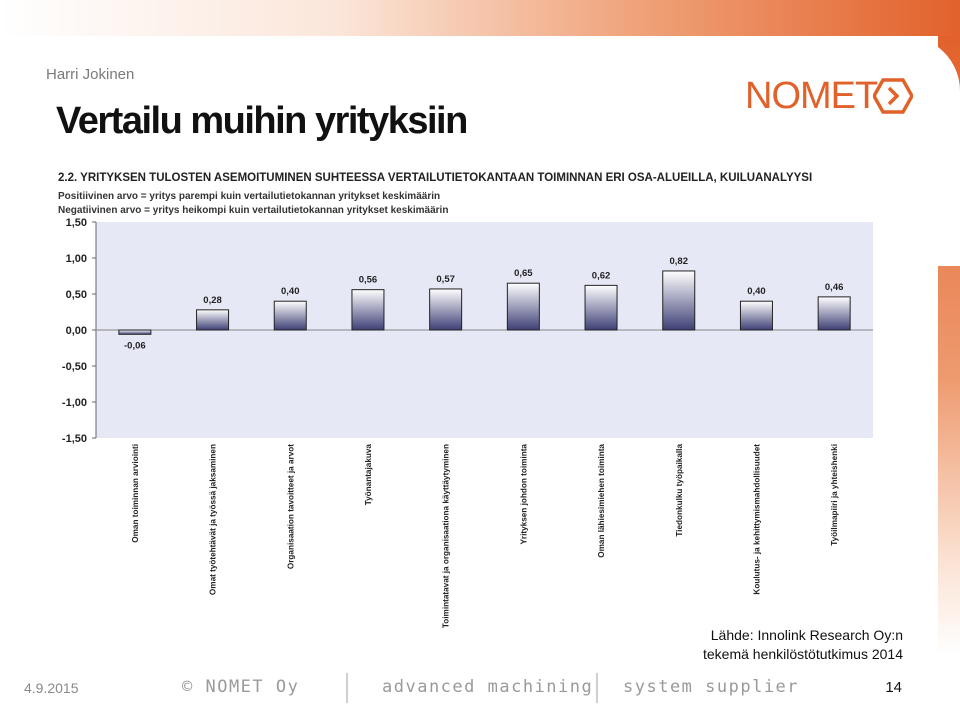  What do you see at coordinates (893, 687) in the screenshot?
I see `page-number: 14` at bounding box center [893, 687].